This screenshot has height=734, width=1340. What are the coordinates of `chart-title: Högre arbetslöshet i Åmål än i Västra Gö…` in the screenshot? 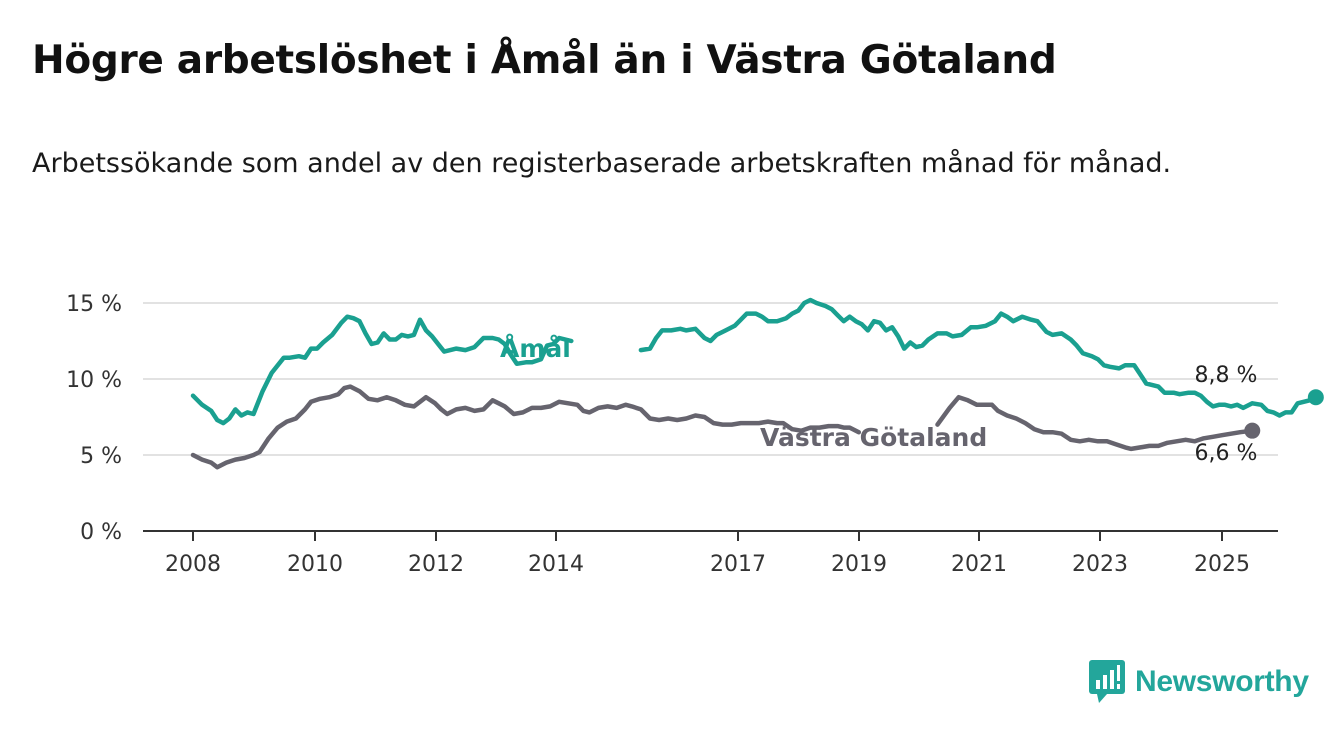 It's located at (544, 60).